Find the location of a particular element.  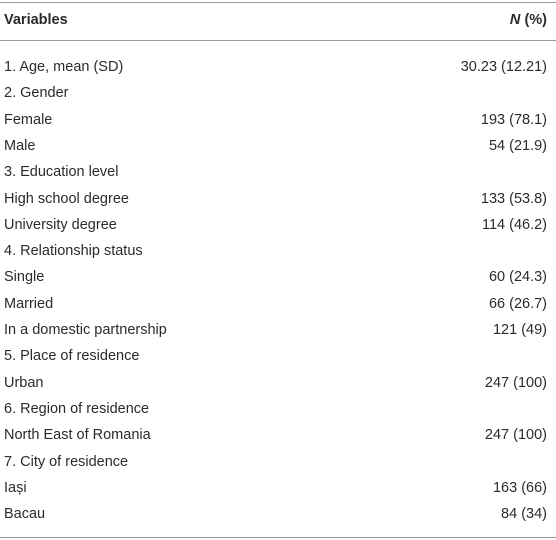

row-label: 1. Age, mean (SD) is located at coordinates (64, 67).